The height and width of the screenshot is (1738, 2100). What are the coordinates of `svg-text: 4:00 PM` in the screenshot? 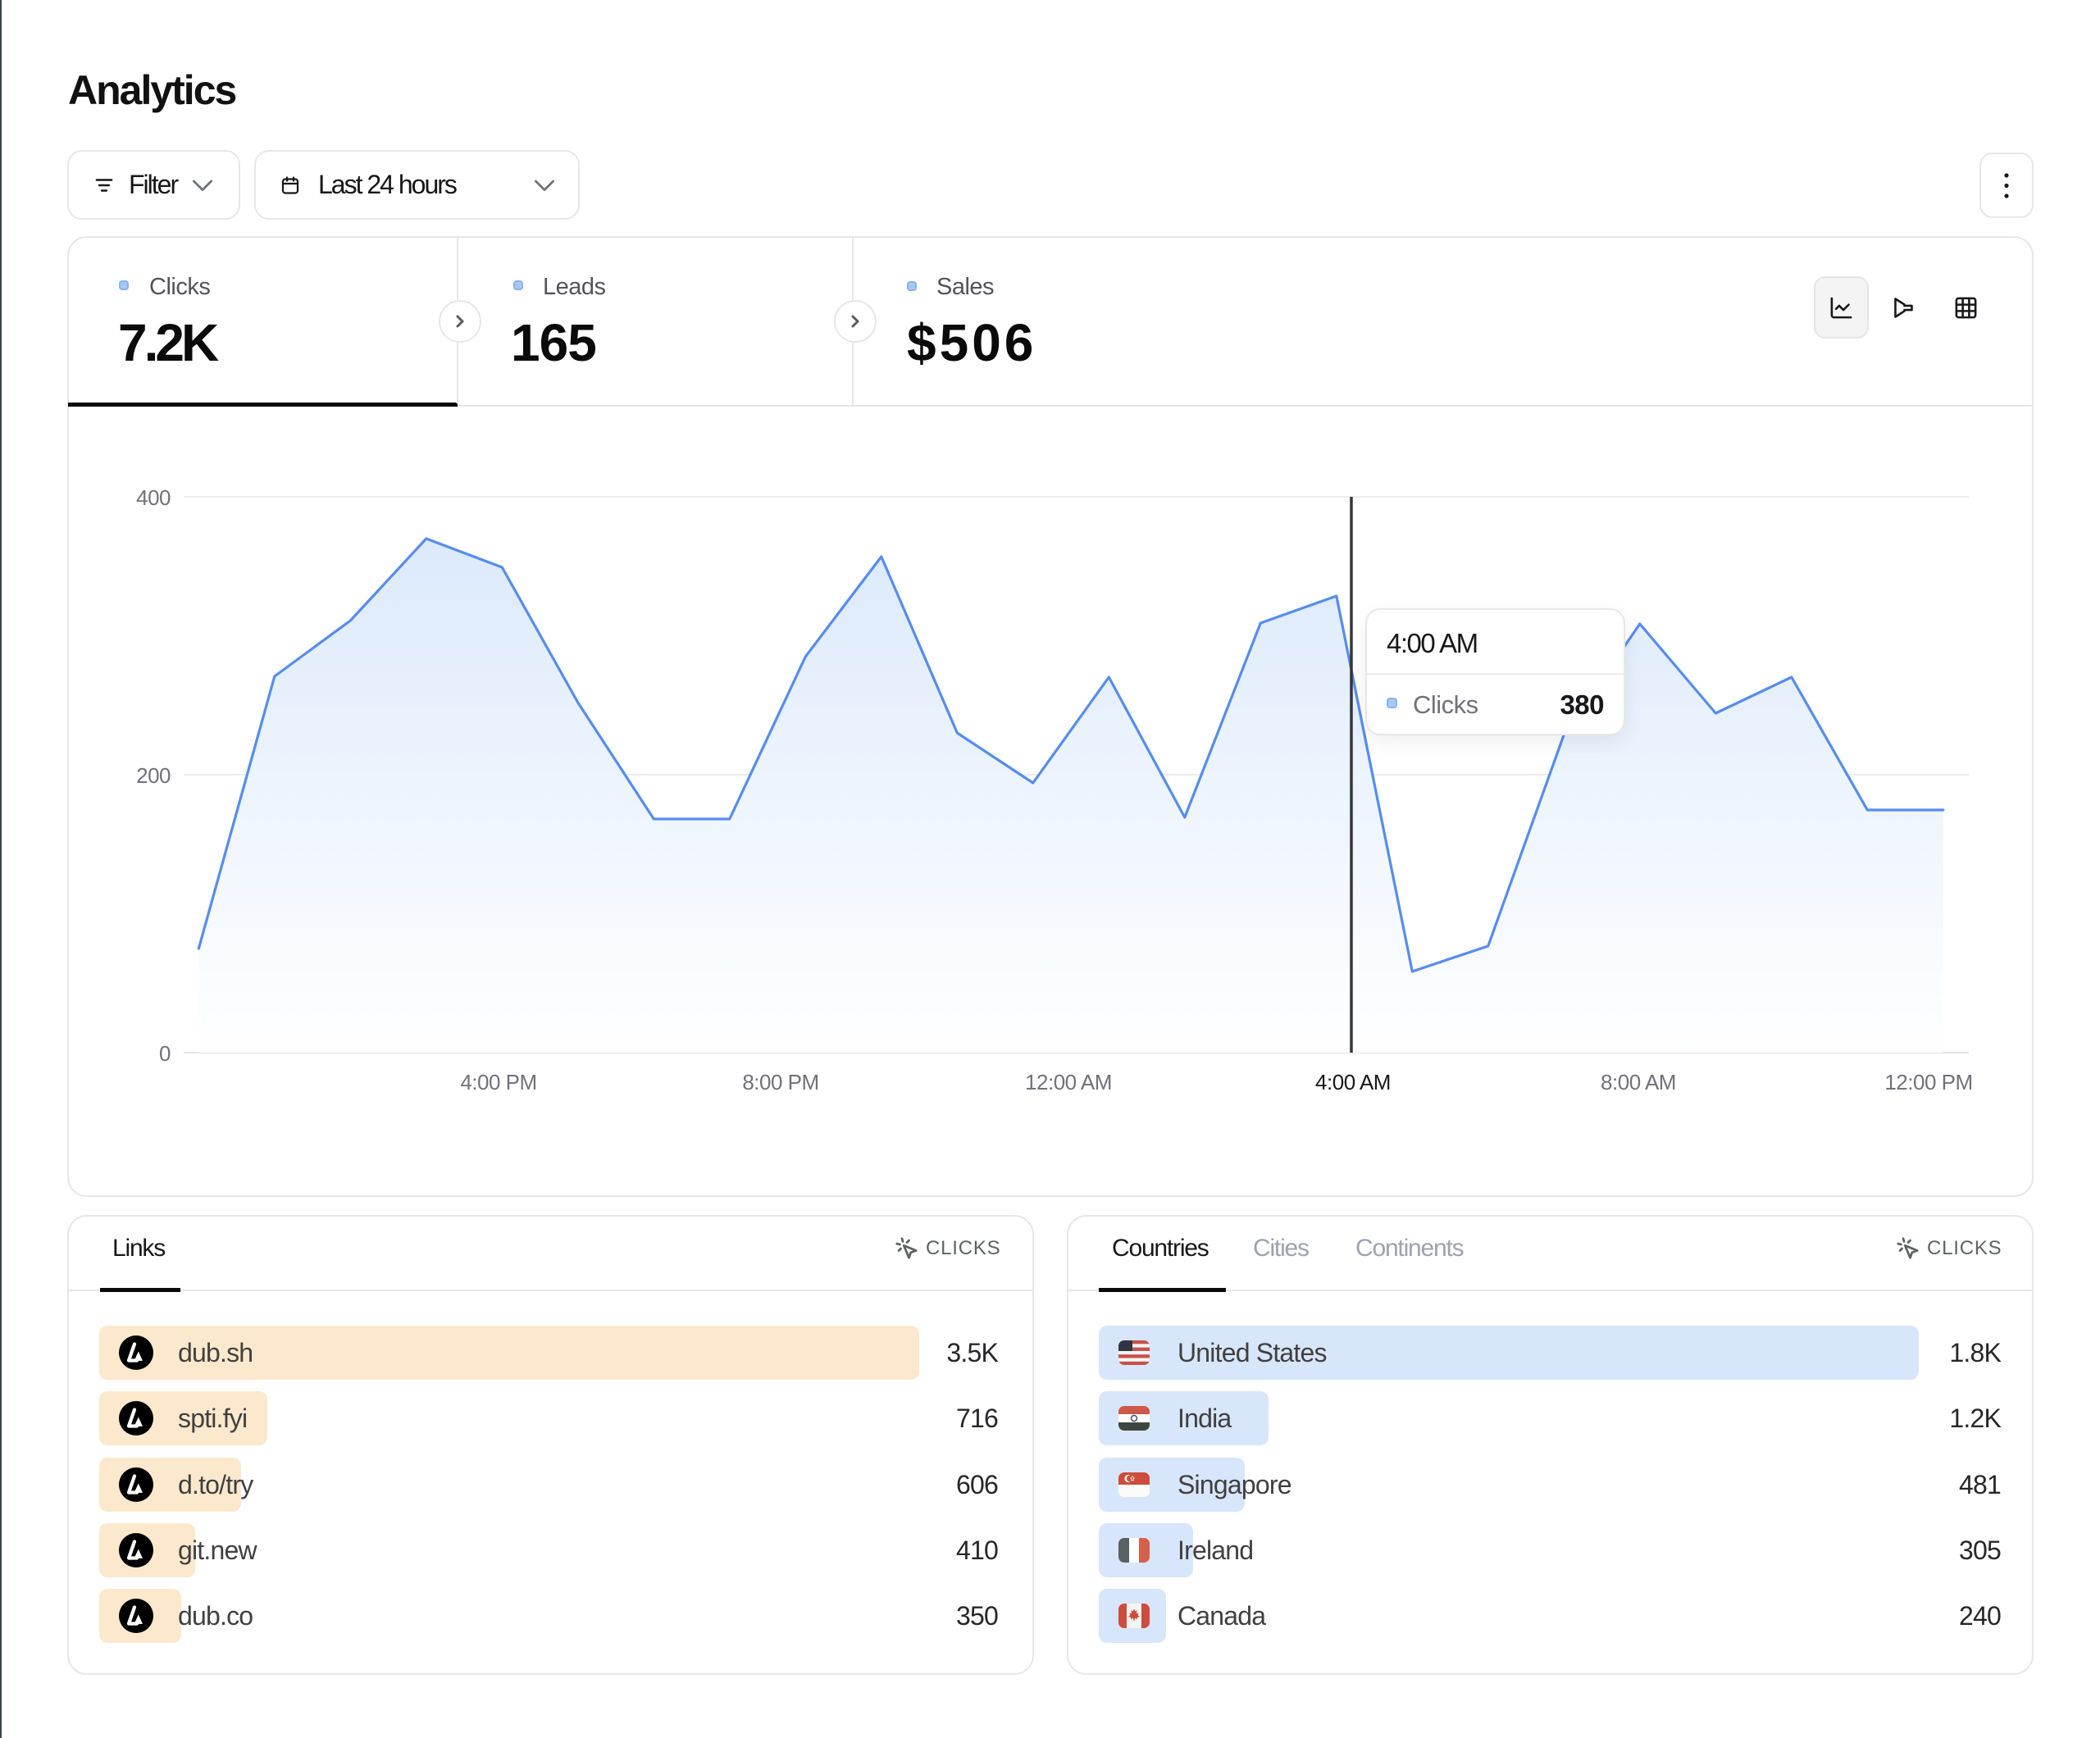 It's located at (498, 1082).